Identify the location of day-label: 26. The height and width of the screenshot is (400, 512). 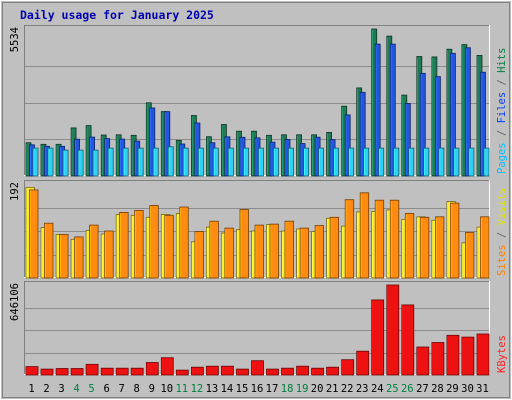
(407, 389).